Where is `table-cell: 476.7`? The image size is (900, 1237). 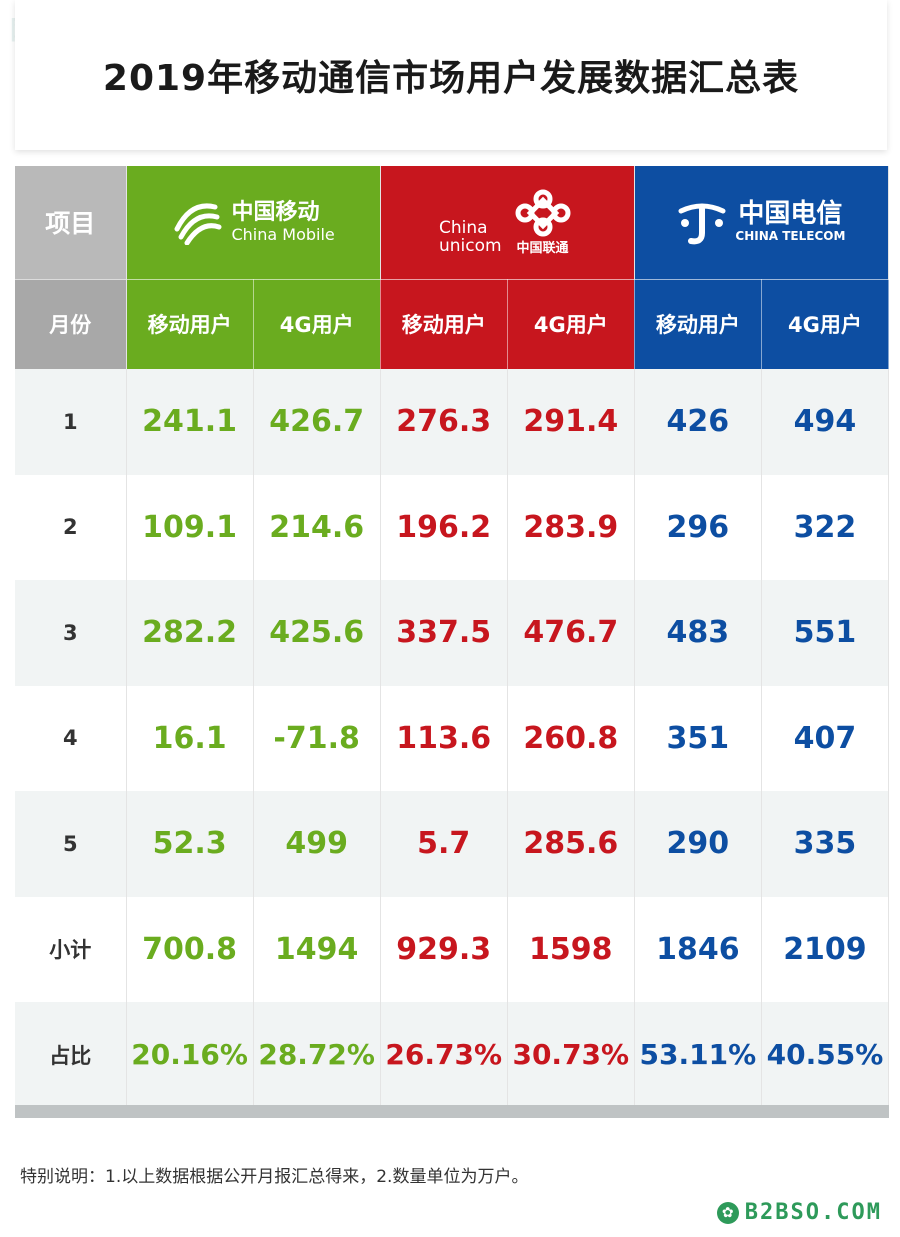
table-cell: 476.7 is located at coordinates (571, 633).